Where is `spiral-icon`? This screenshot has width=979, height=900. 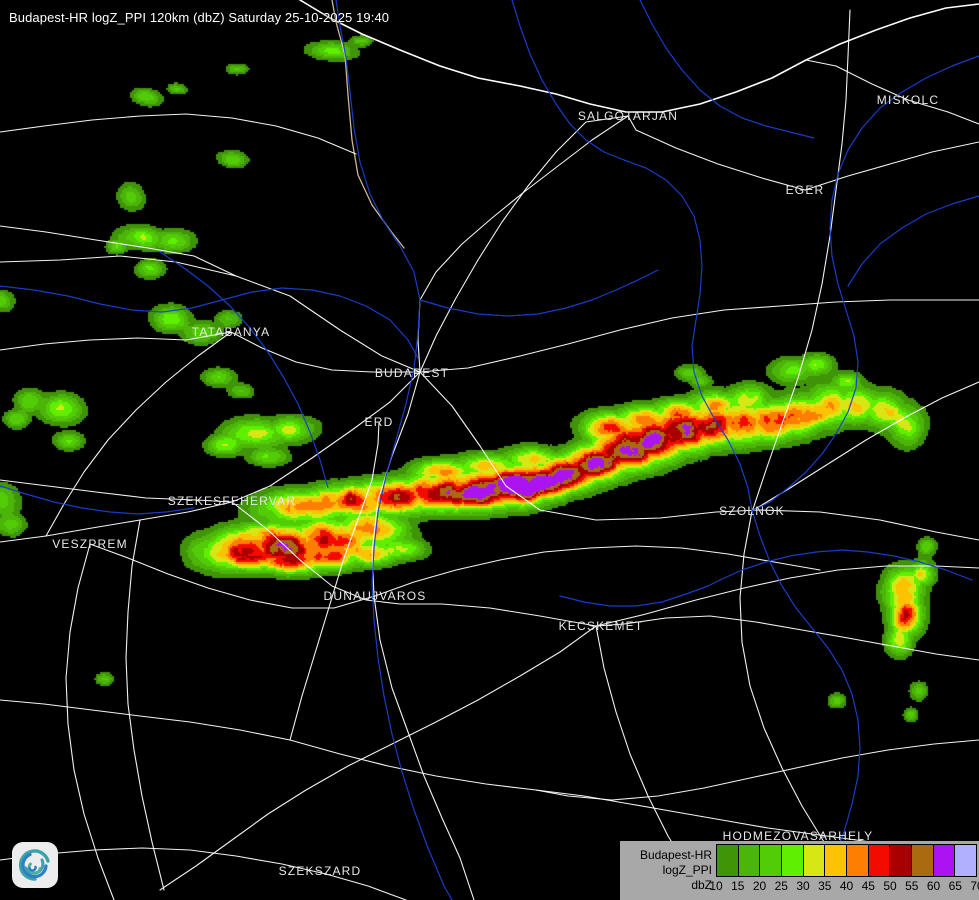
spiral-icon is located at coordinates (34, 865).